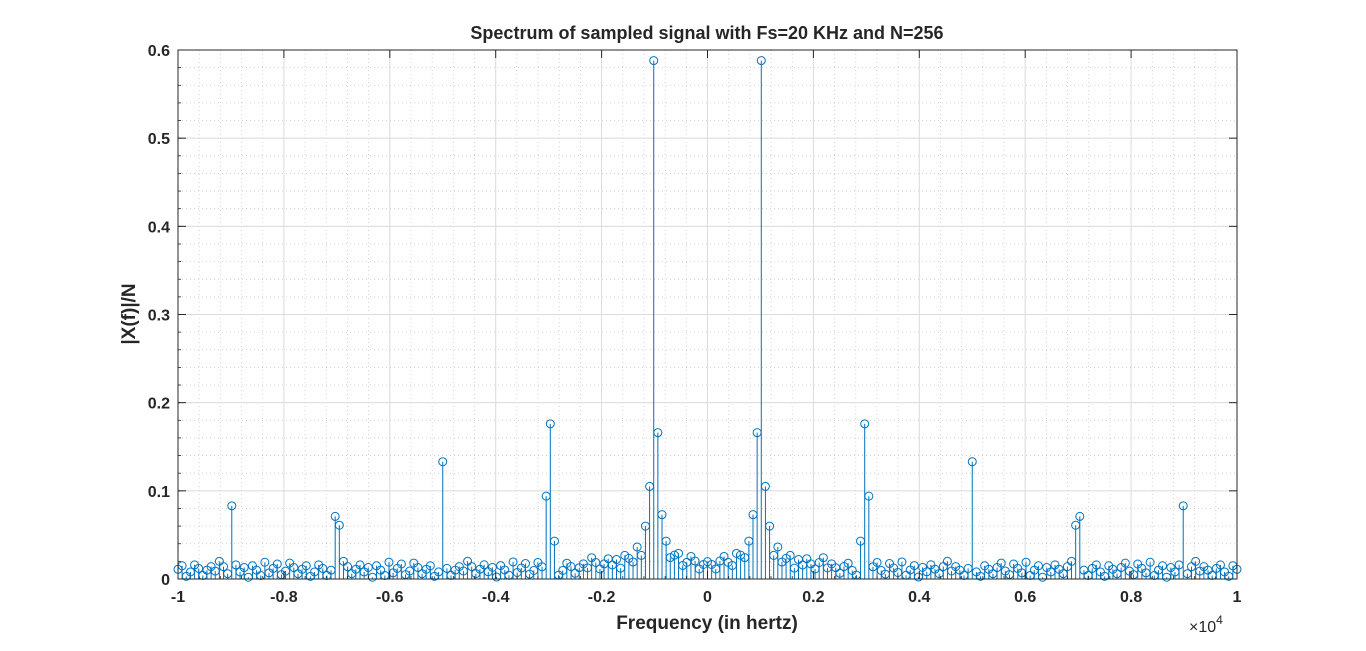 This screenshot has height=651, width=1366. I want to click on y-tick-label: 0.4, so click(159, 227).